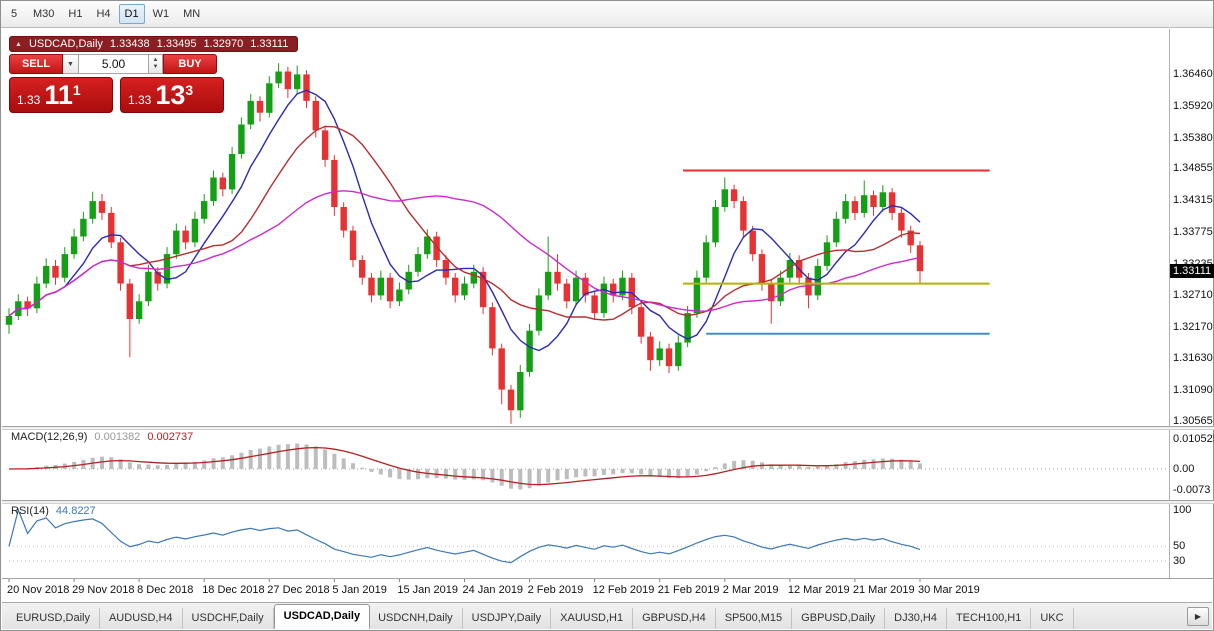 This screenshot has height=631, width=1214. Describe the element at coordinates (555, 590) in the screenshot. I see `date-label: 2 Feb 2019` at that location.